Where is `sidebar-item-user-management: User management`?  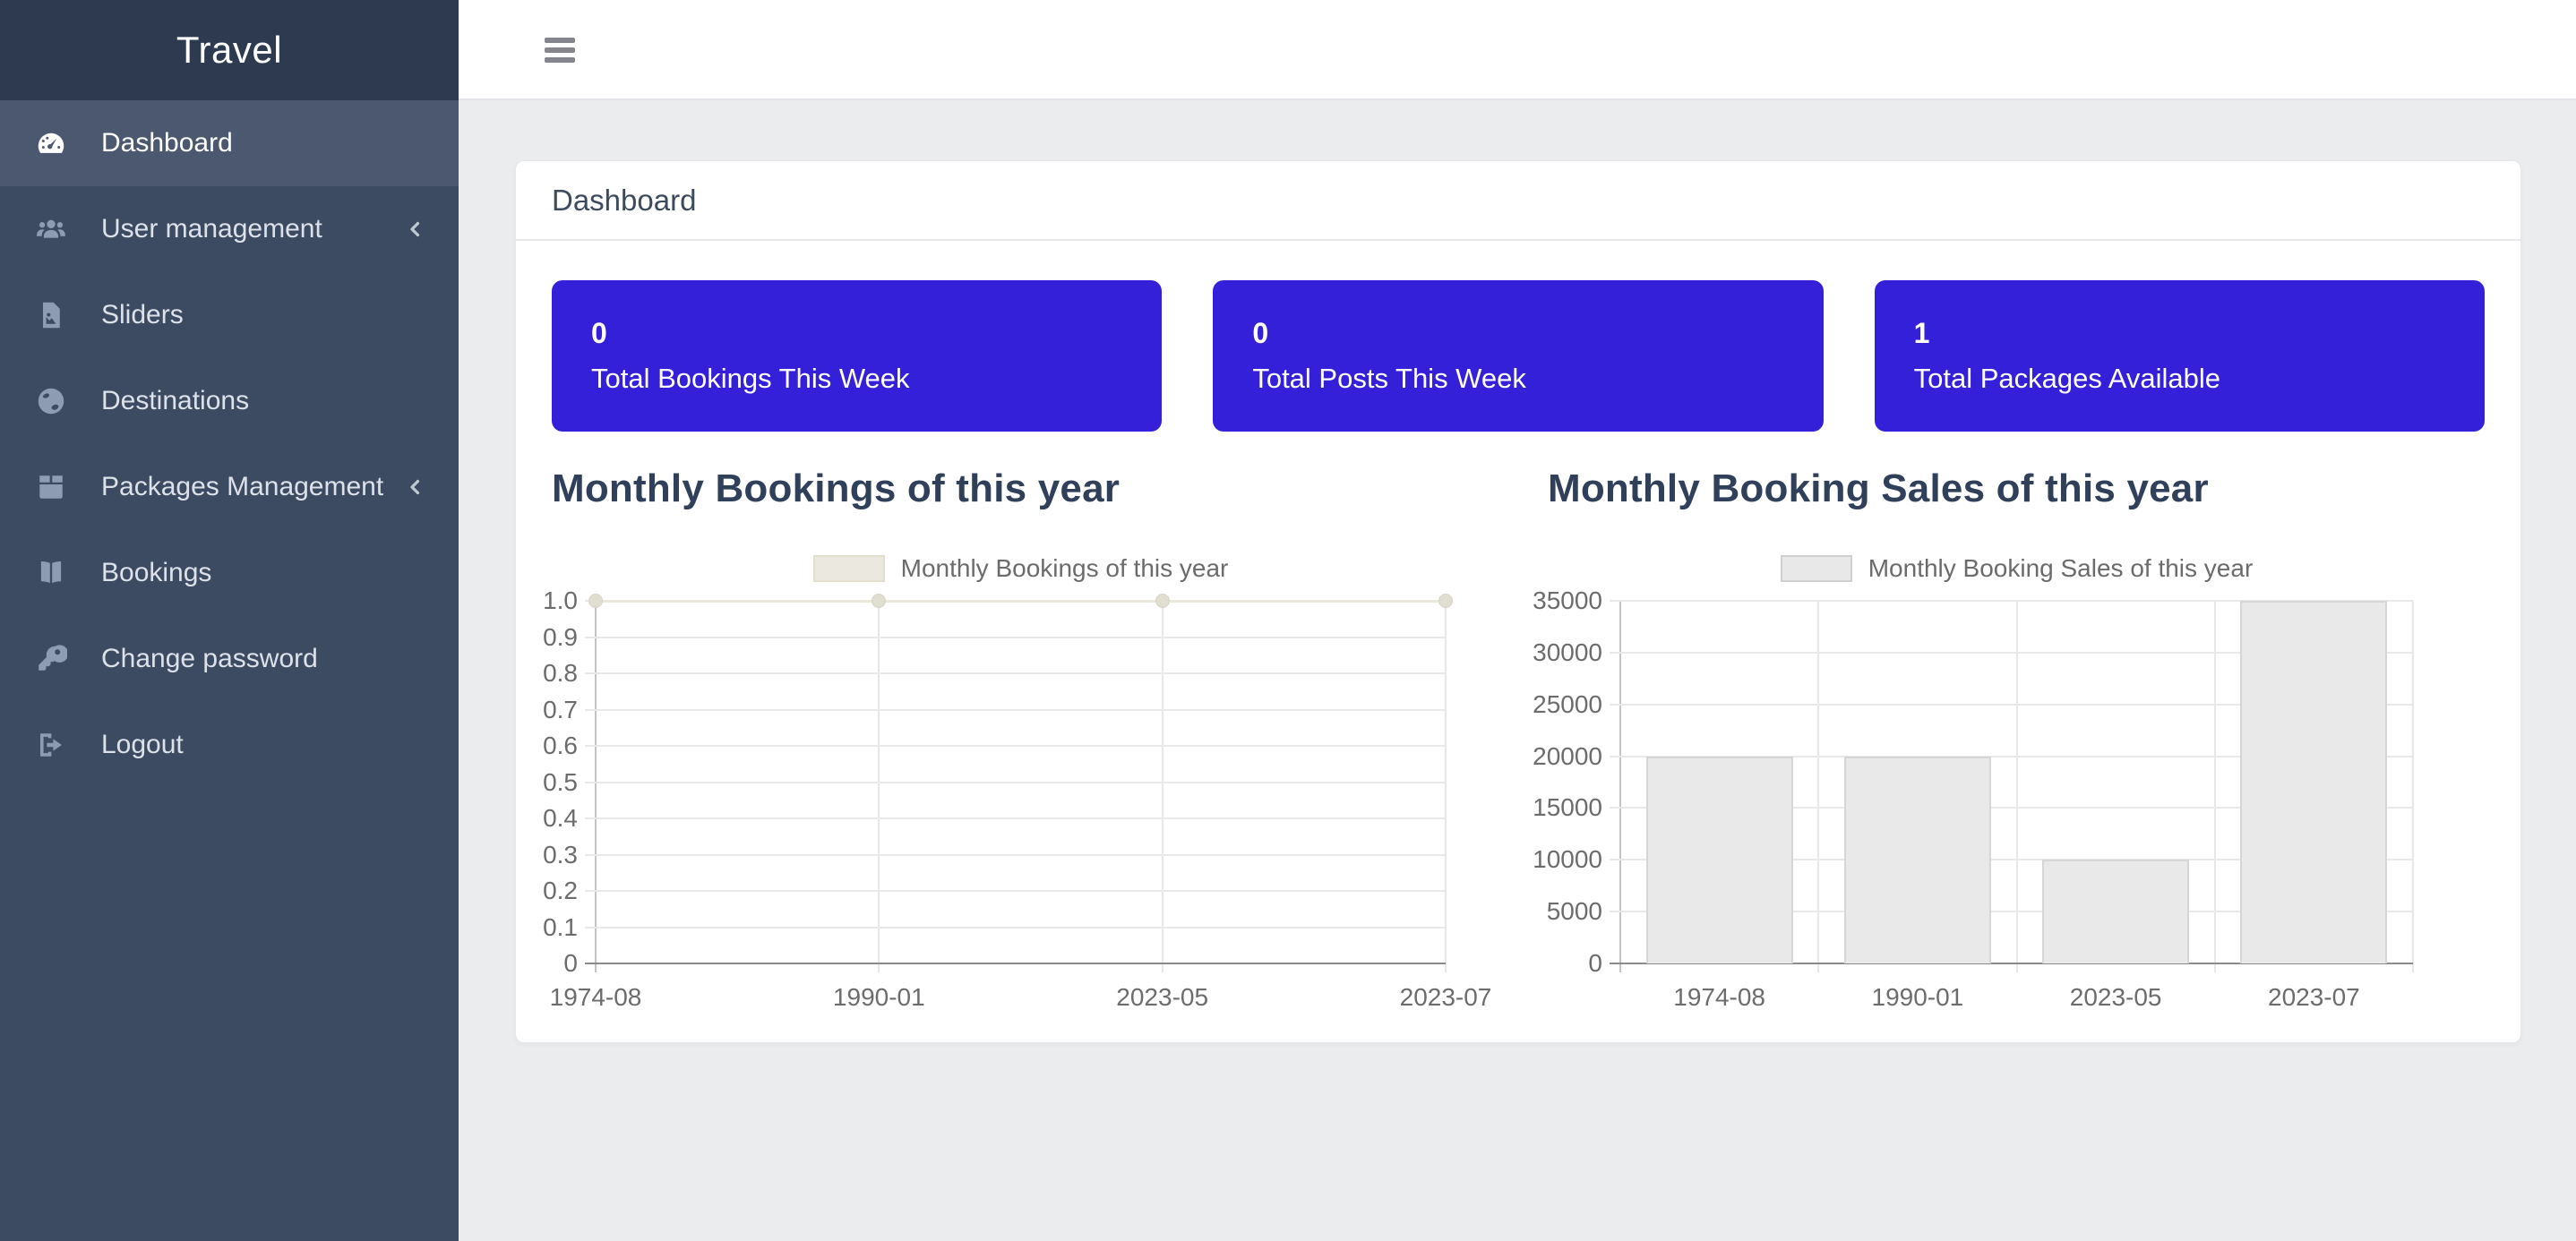
sidebar-item-user-management: User management is located at coordinates (229, 229).